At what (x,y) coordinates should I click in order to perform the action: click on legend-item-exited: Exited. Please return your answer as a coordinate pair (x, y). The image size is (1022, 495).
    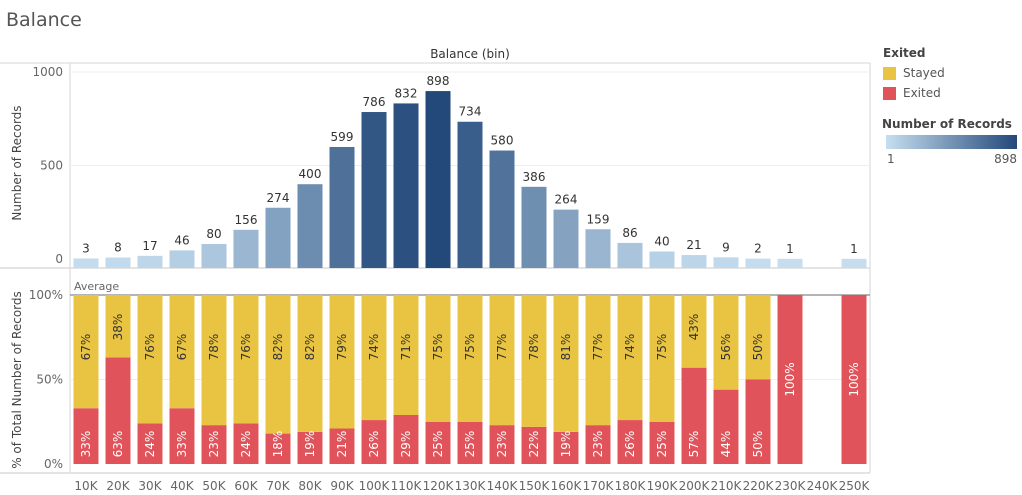
    Looking at the image, I should click on (952, 93).